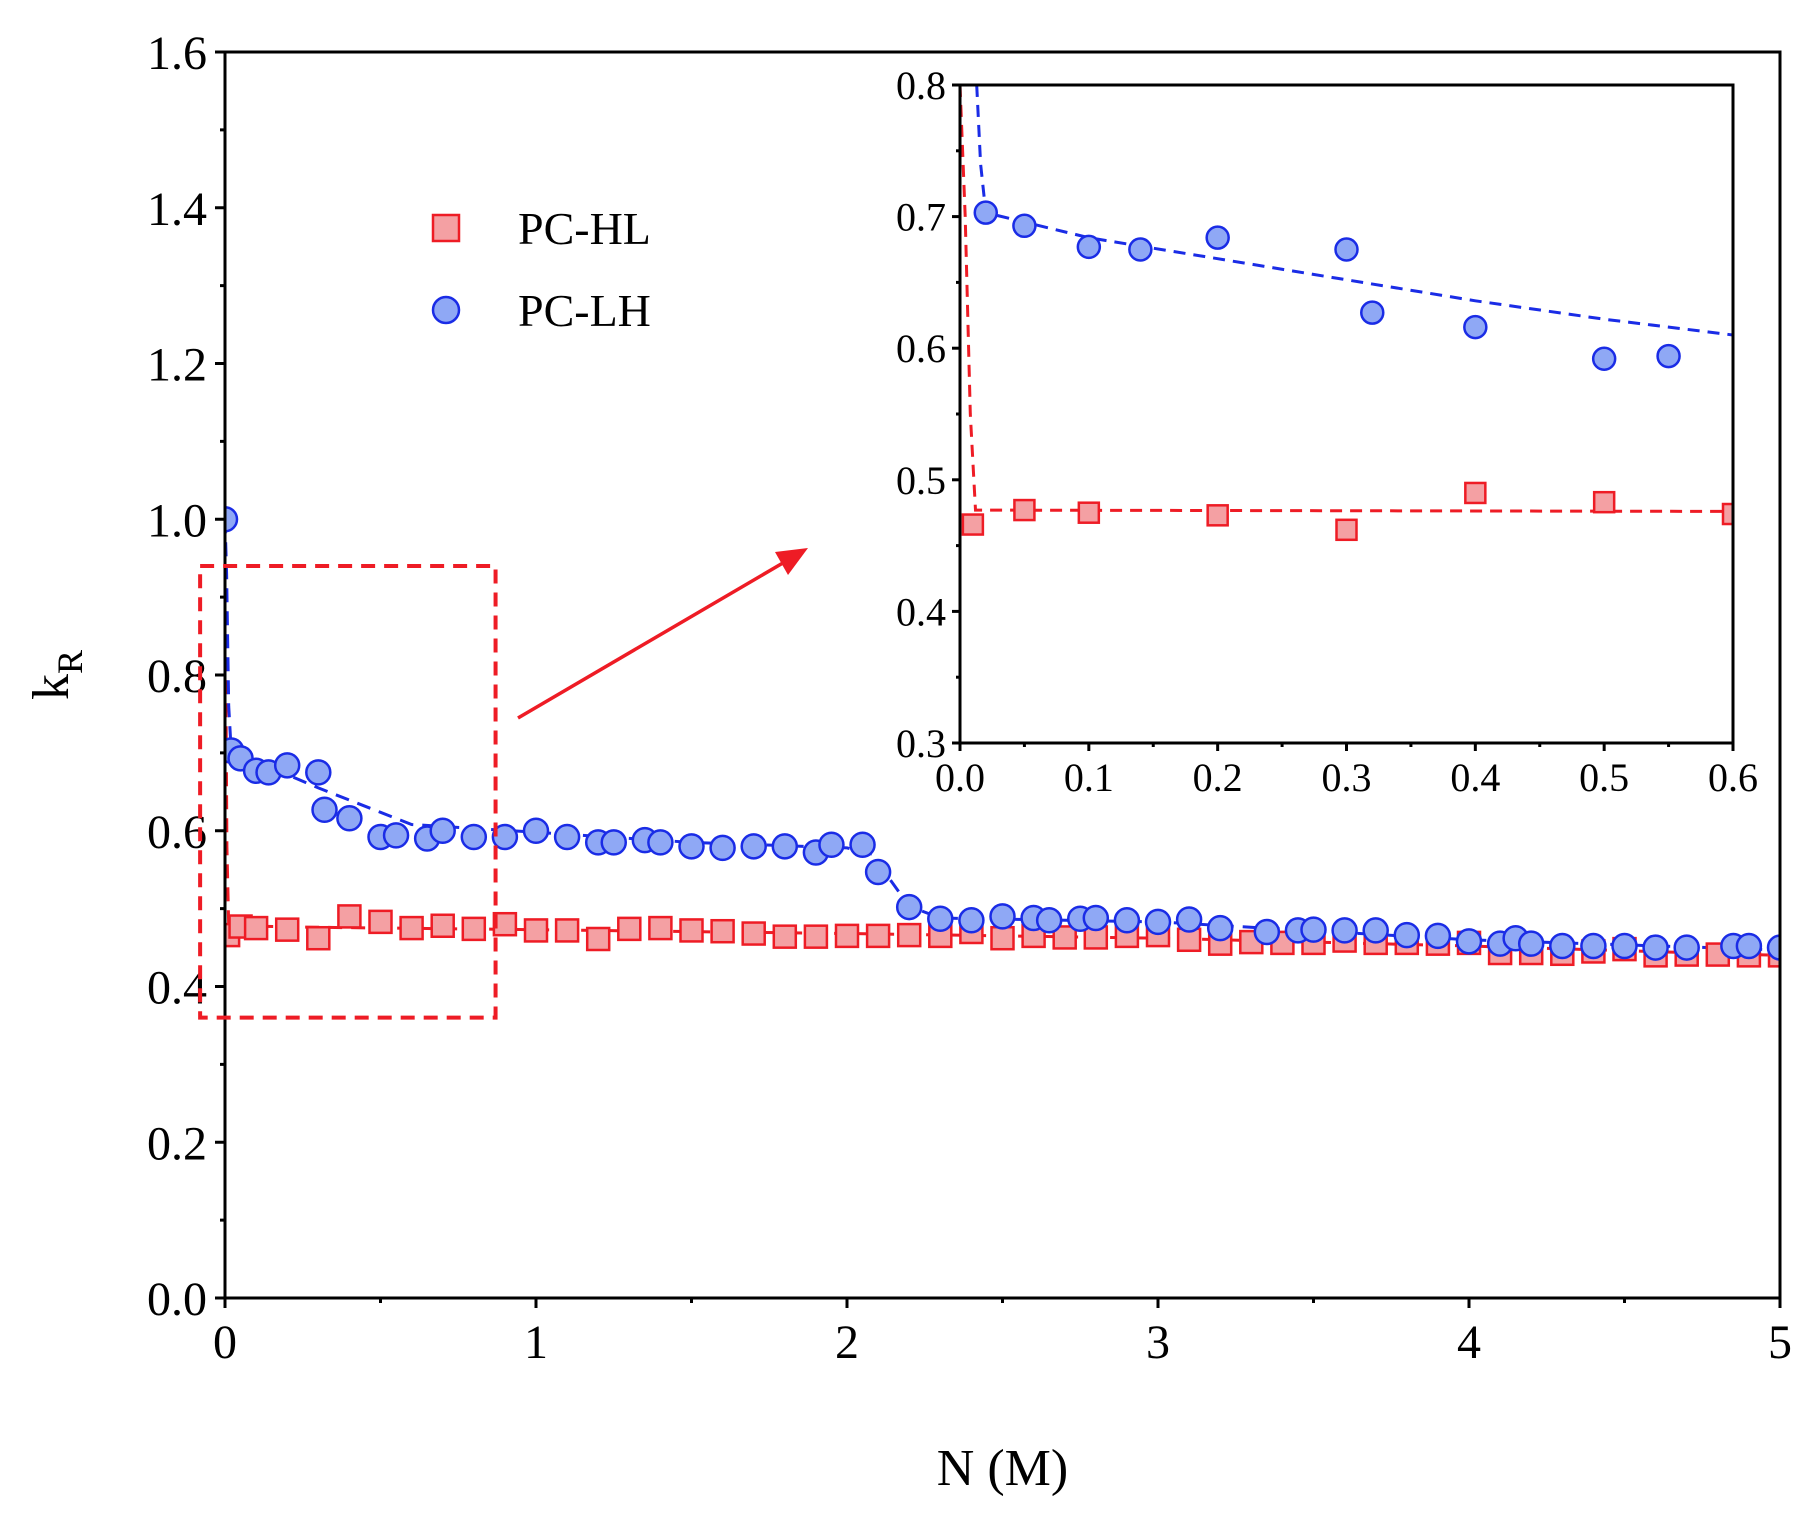  Describe the element at coordinates (177, 832) in the screenshot. I see `main-y-tick-label-4: 0.6` at that location.